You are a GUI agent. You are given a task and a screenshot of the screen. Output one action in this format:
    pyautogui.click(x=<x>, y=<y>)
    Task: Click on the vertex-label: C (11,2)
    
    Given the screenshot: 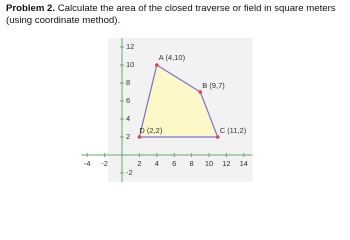 What is the action you would take?
    pyautogui.click(x=233, y=130)
    